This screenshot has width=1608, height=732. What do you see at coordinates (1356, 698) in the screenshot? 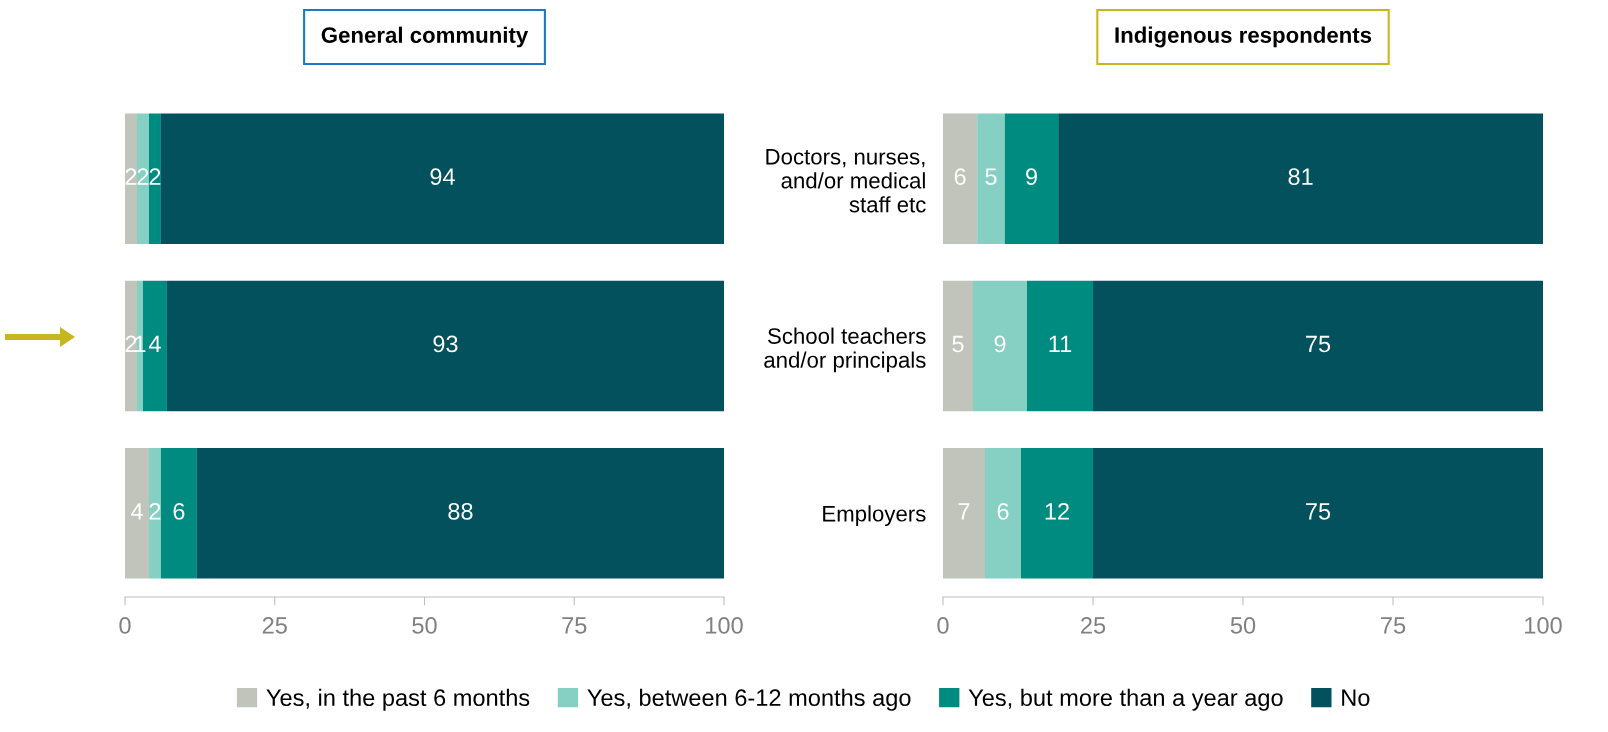
I see `legend-label: No` at bounding box center [1356, 698].